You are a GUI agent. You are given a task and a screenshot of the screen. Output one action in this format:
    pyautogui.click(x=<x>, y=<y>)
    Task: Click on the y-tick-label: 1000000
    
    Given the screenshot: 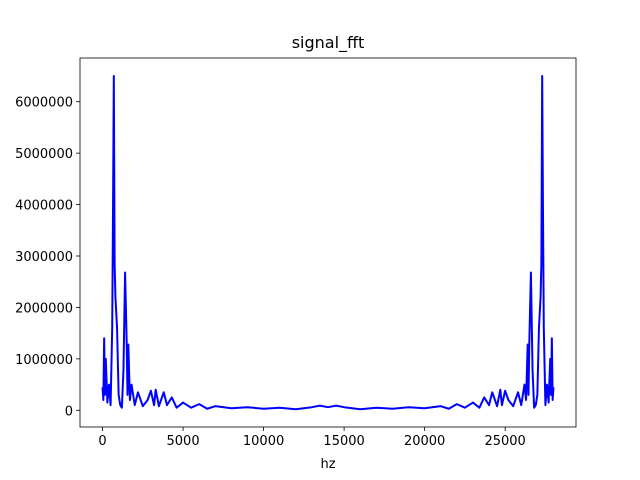 What is the action you would take?
    pyautogui.click(x=44, y=360)
    